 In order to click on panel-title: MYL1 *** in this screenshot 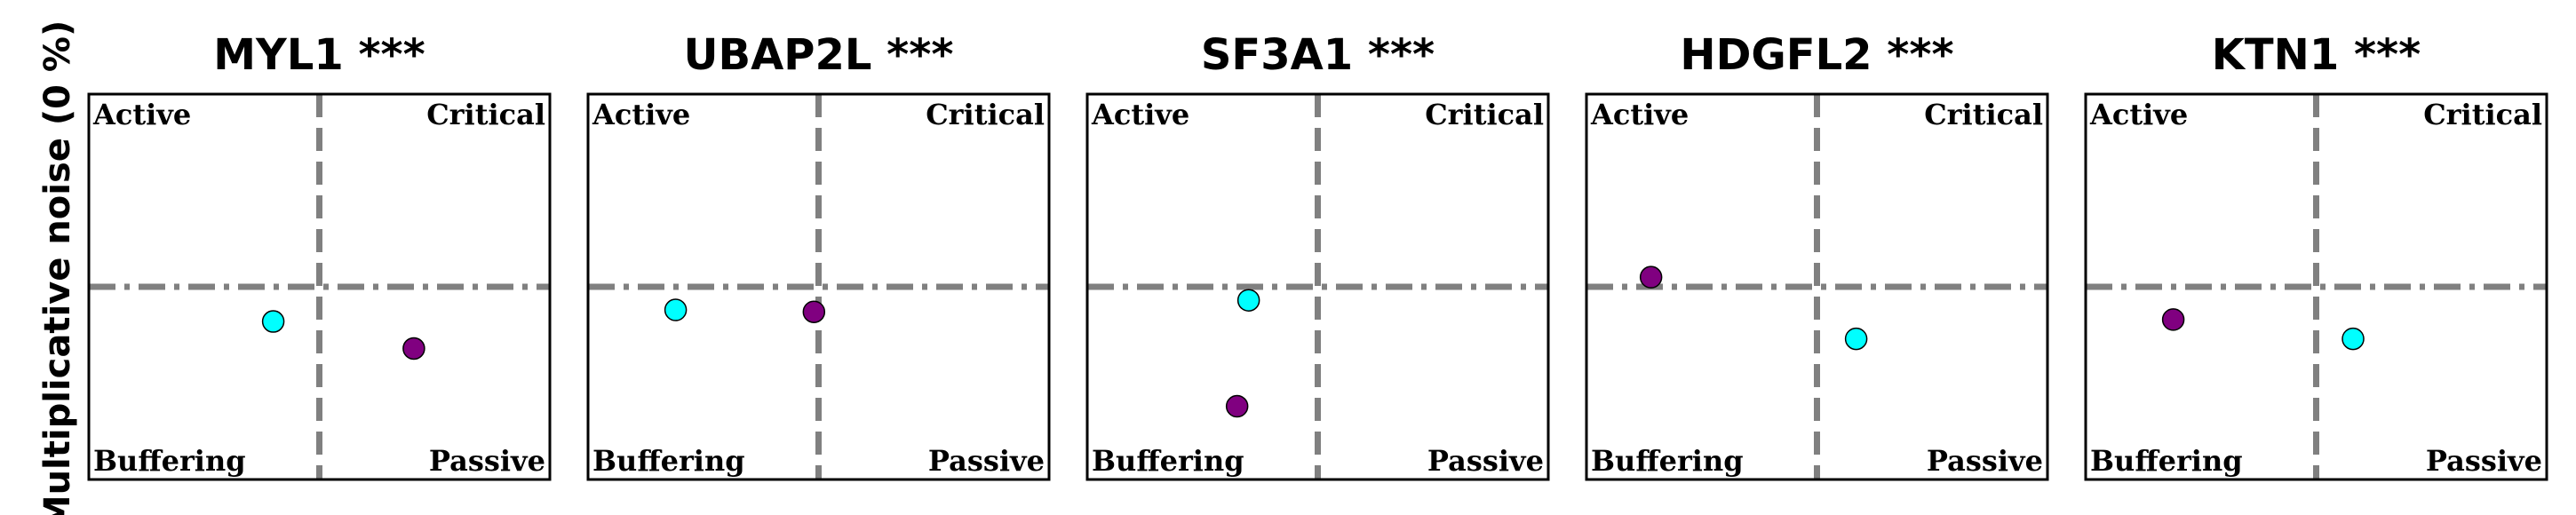, I will do `click(319, 55)`.